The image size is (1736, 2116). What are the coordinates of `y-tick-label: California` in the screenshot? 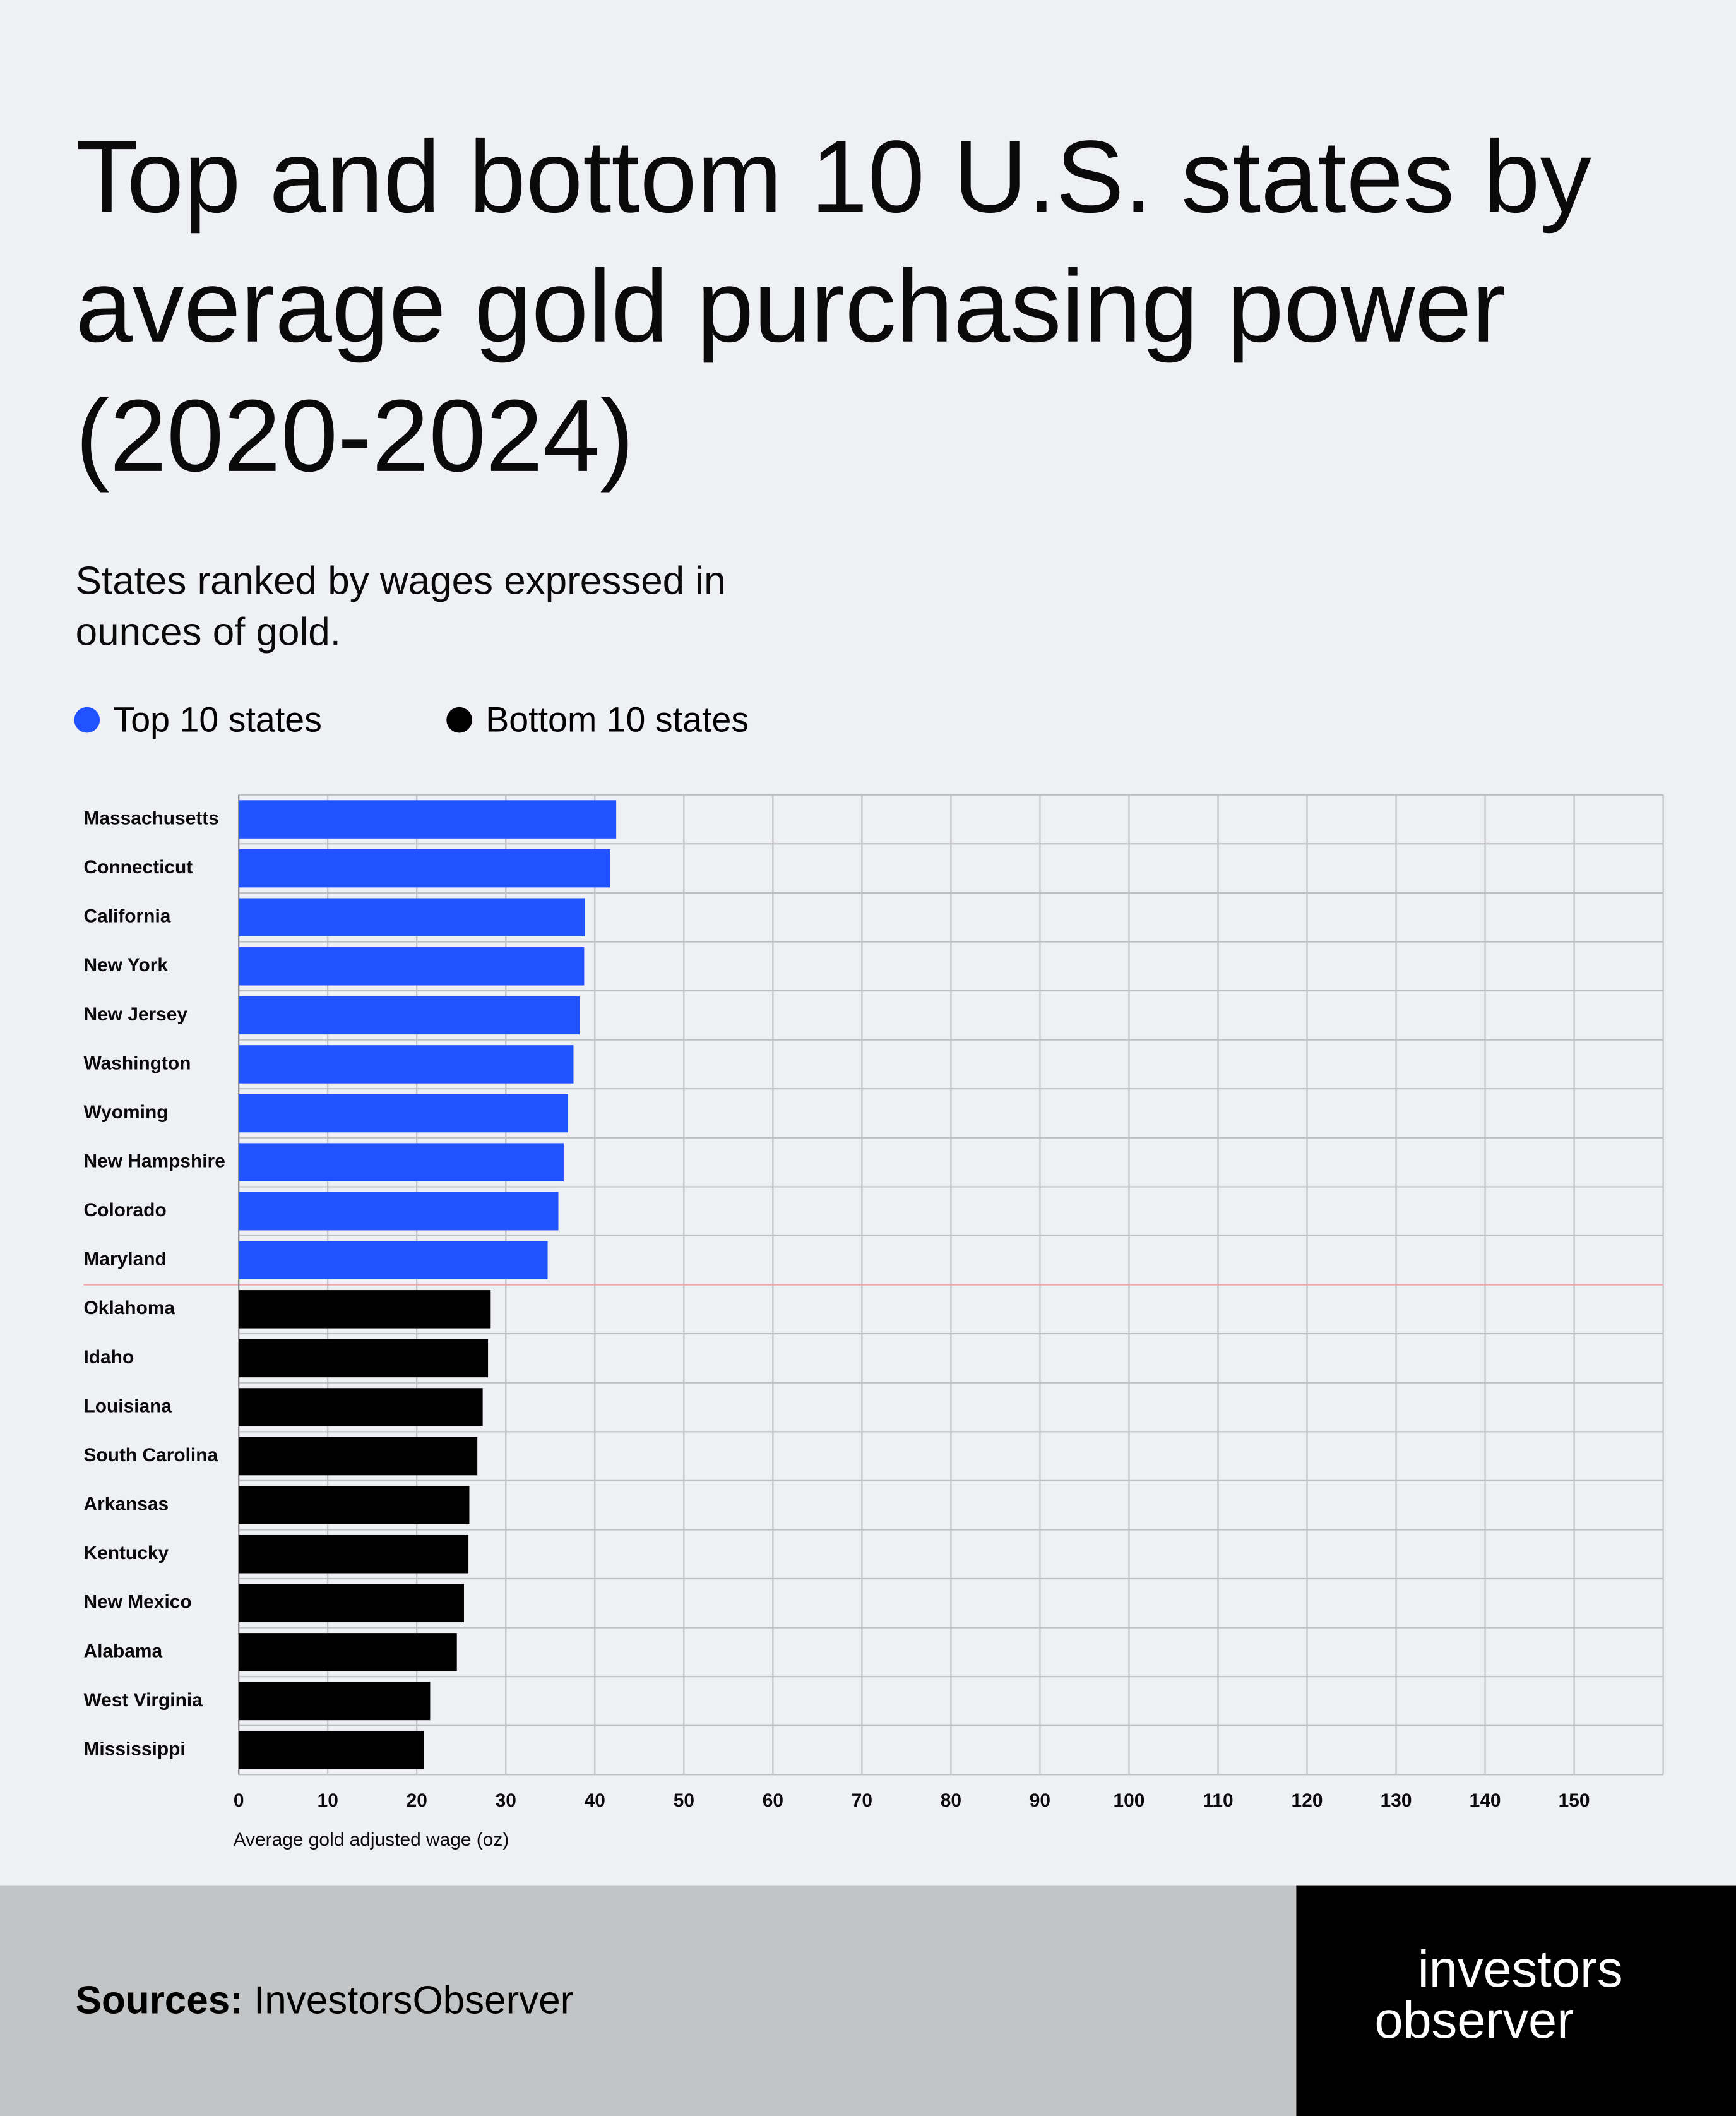 It's located at (127, 916).